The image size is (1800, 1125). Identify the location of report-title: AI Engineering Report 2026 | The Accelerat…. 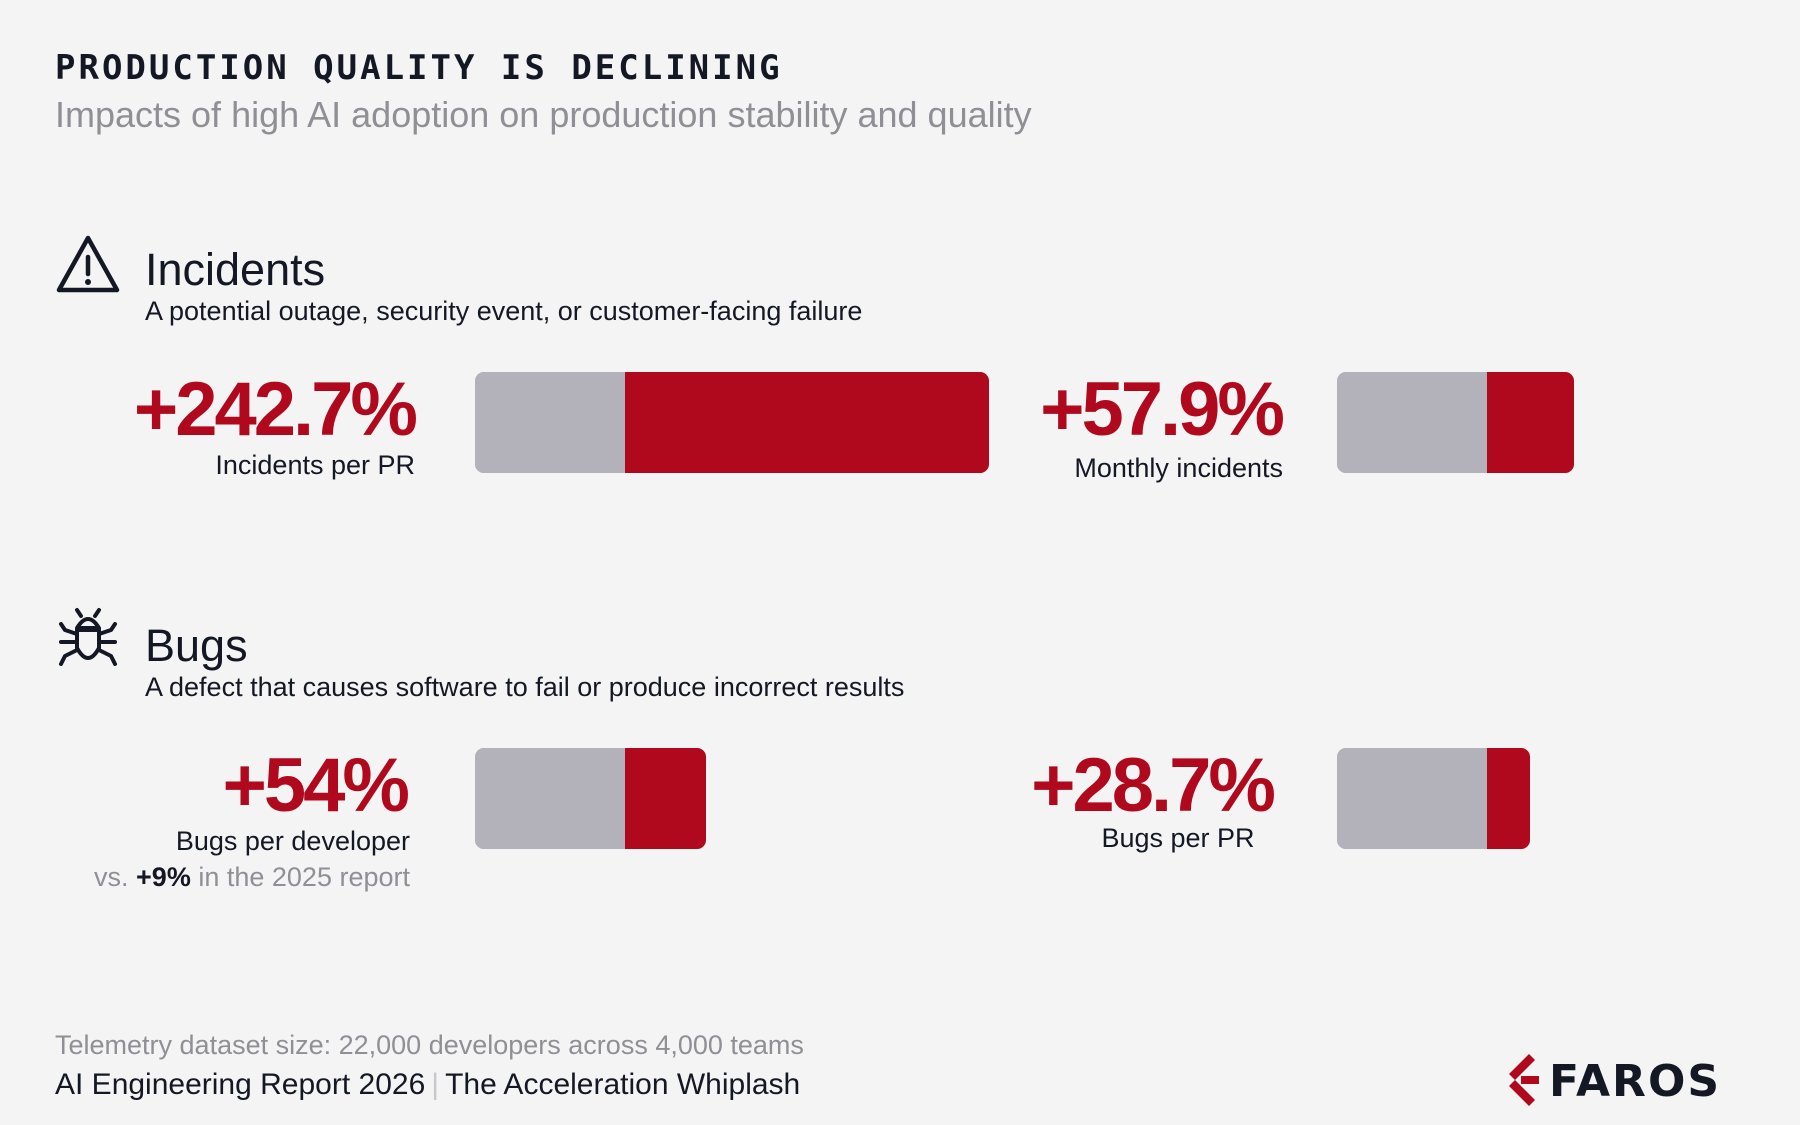
(427, 1085).